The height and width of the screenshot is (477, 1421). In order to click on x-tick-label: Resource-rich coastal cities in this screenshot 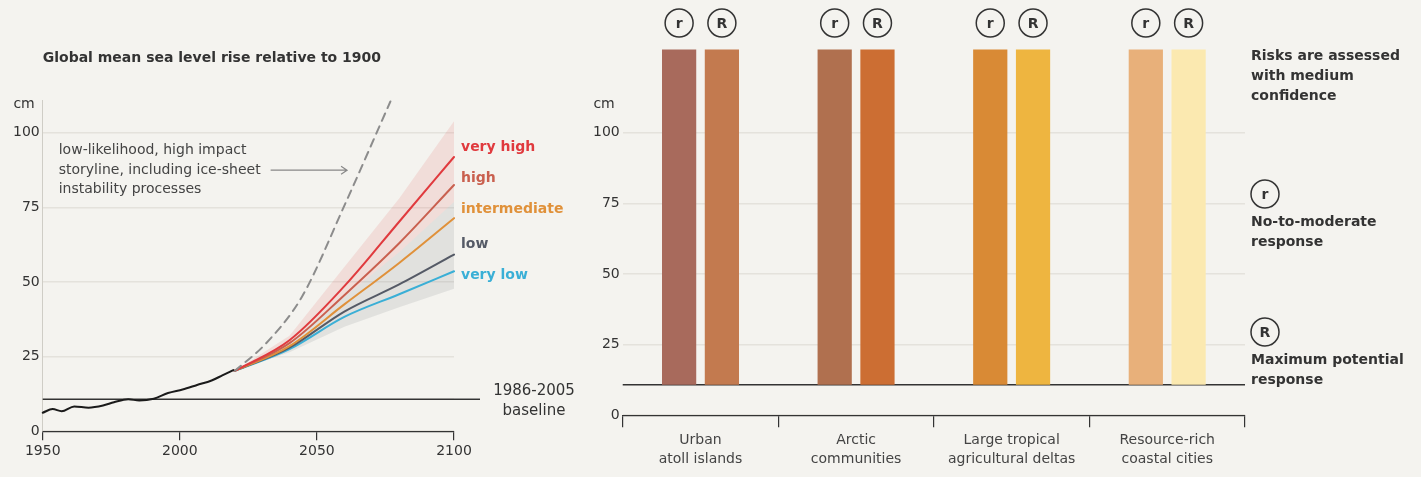, I will do `click(1167, 449)`.